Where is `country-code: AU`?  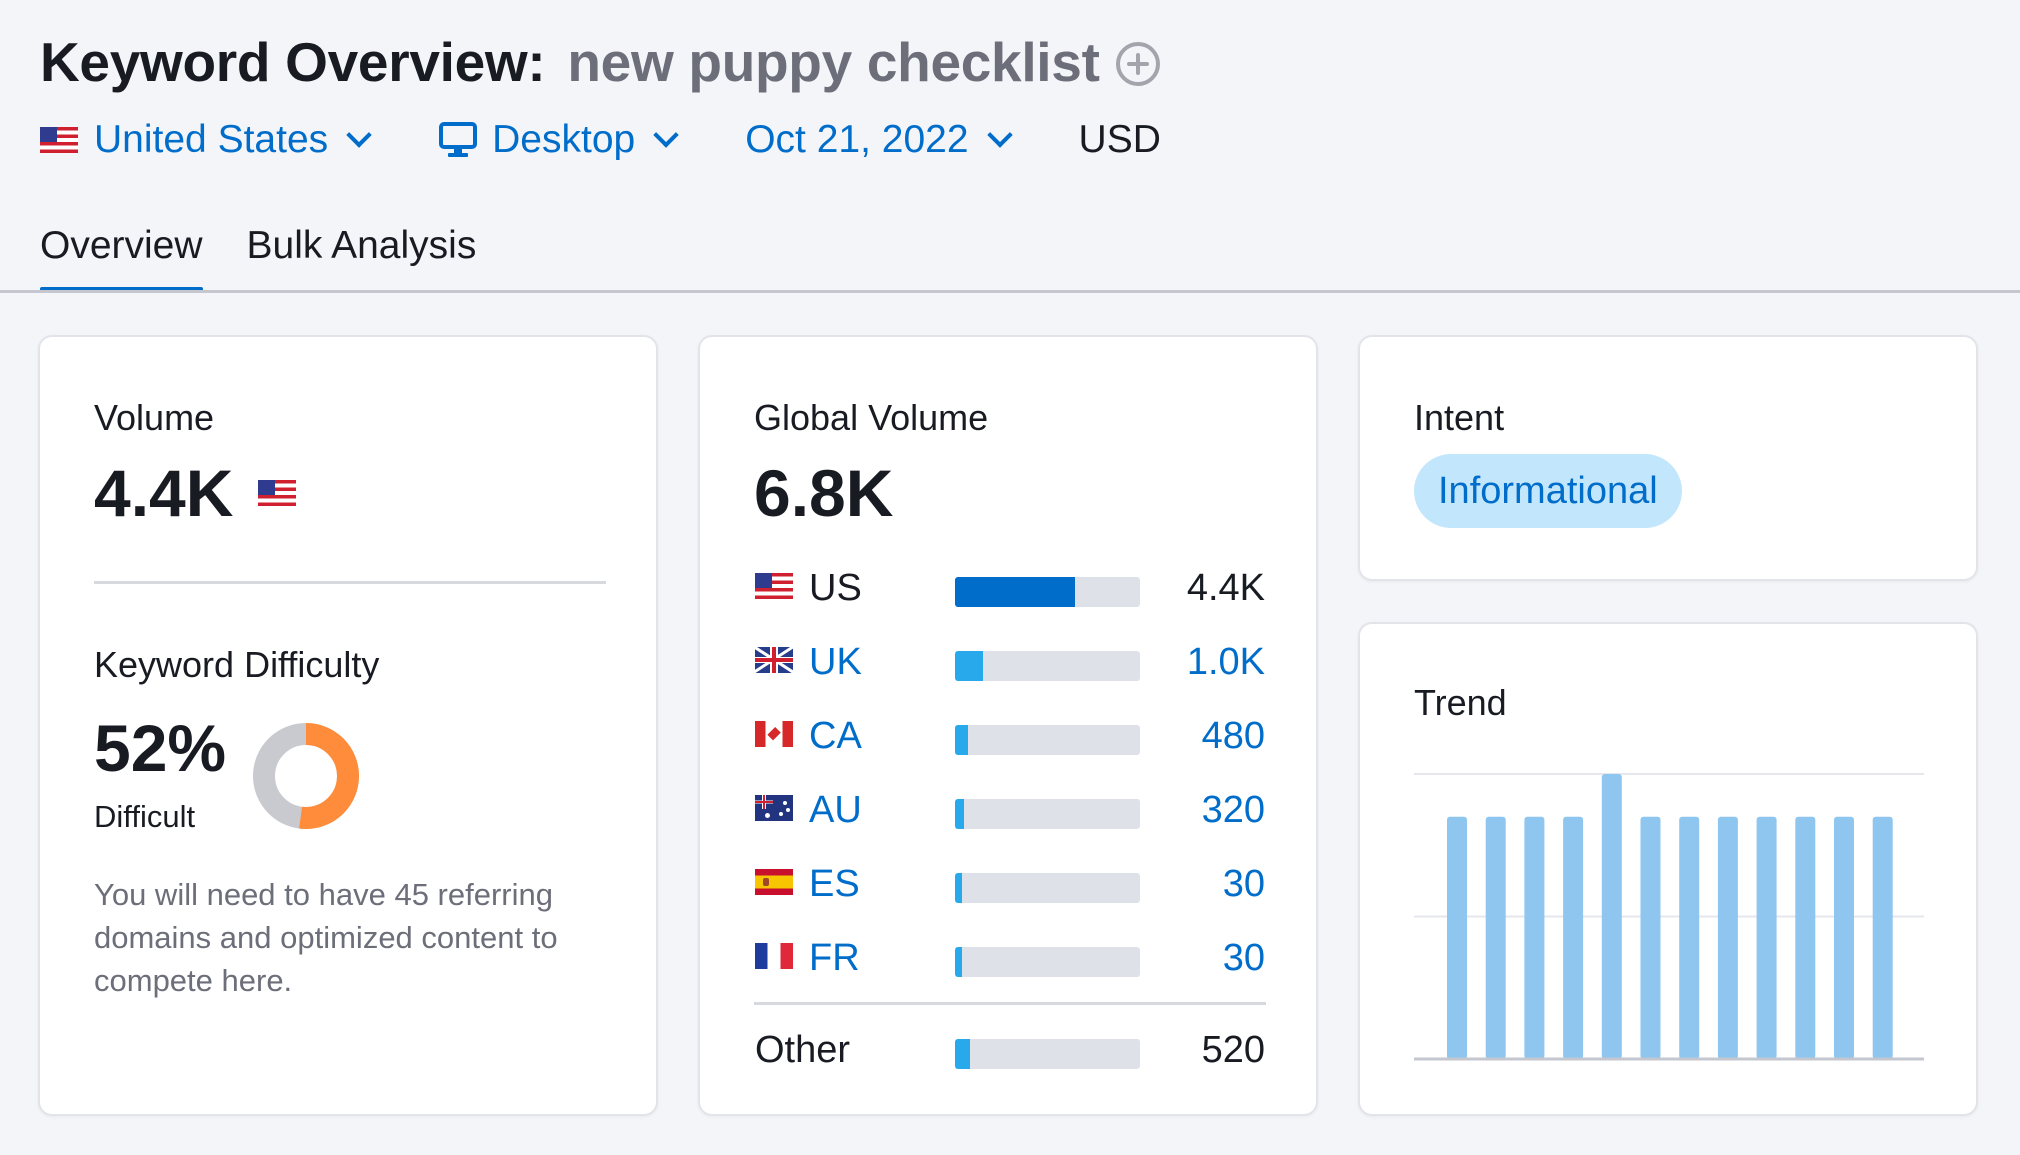 country-code: AU is located at coordinates (835, 810).